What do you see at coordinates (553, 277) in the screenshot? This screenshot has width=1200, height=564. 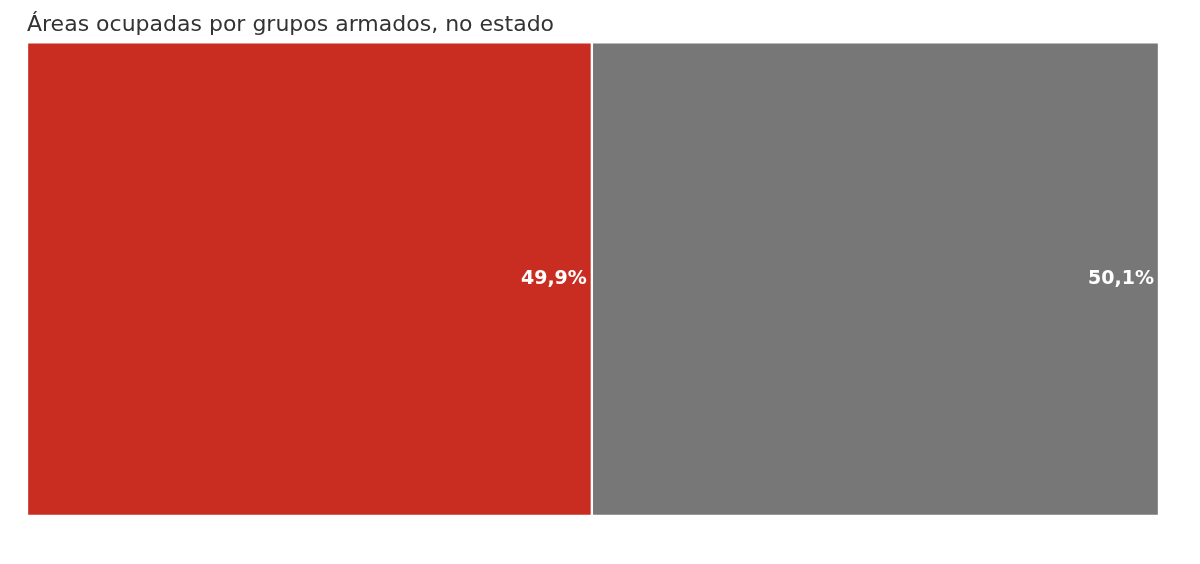 I see `data-label: 49,9%` at bounding box center [553, 277].